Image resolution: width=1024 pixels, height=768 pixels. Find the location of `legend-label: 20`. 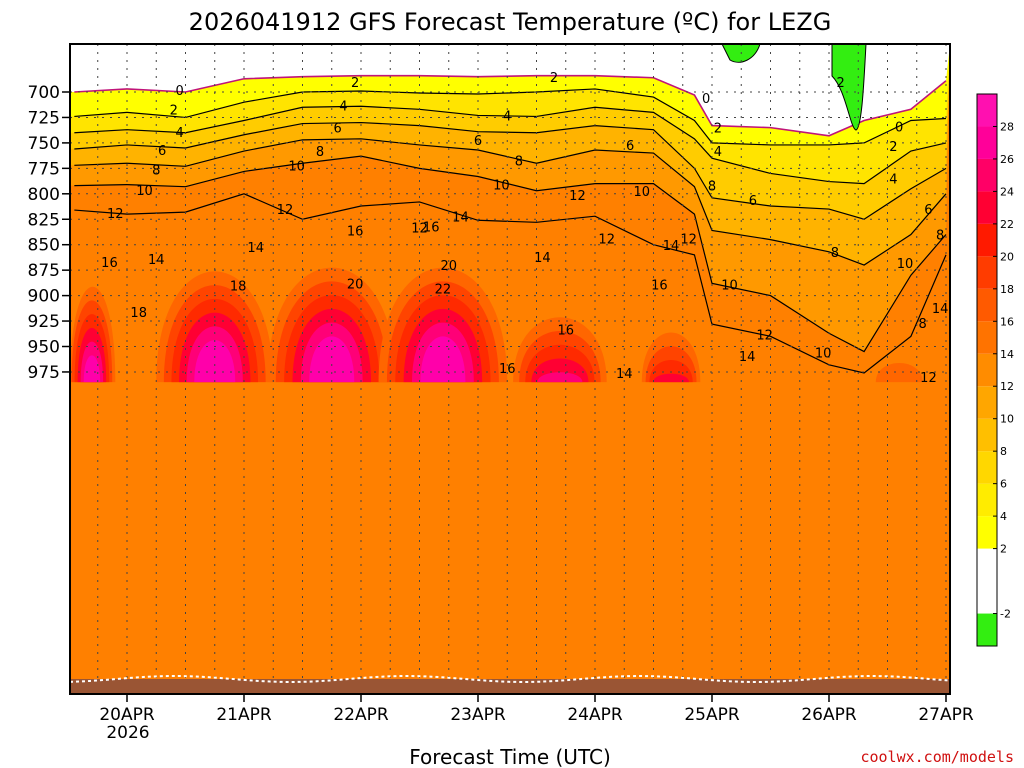

legend-label: 20 is located at coordinates (1007, 256).